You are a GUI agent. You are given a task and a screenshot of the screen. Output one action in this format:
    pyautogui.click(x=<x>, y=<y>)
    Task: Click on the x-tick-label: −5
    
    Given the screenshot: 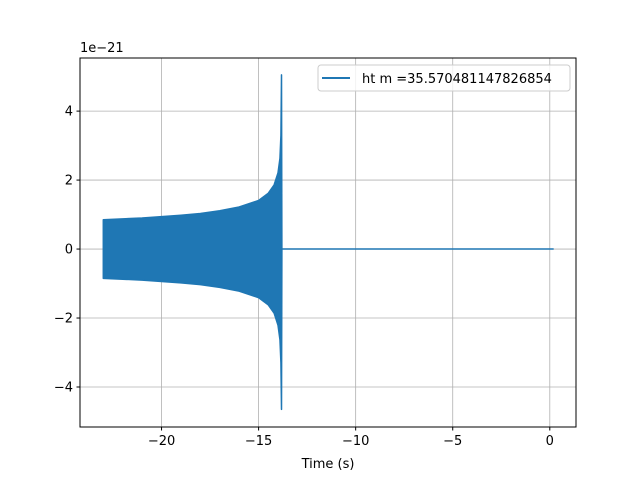 What is the action you would take?
    pyautogui.click(x=452, y=441)
    